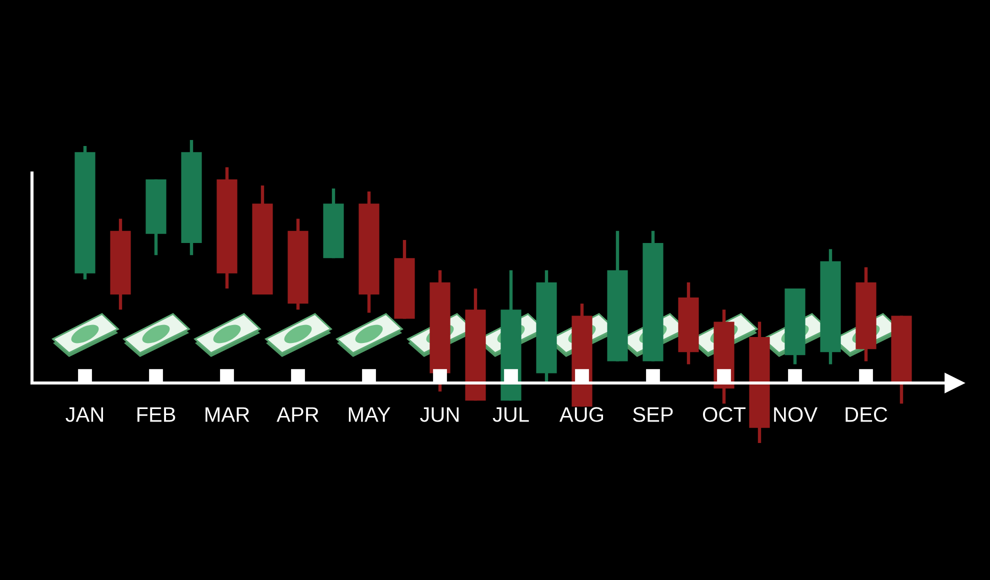 This screenshot has height=580, width=990. What do you see at coordinates (724, 414) in the screenshot?
I see `x-tick-label: OCT` at bounding box center [724, 414].